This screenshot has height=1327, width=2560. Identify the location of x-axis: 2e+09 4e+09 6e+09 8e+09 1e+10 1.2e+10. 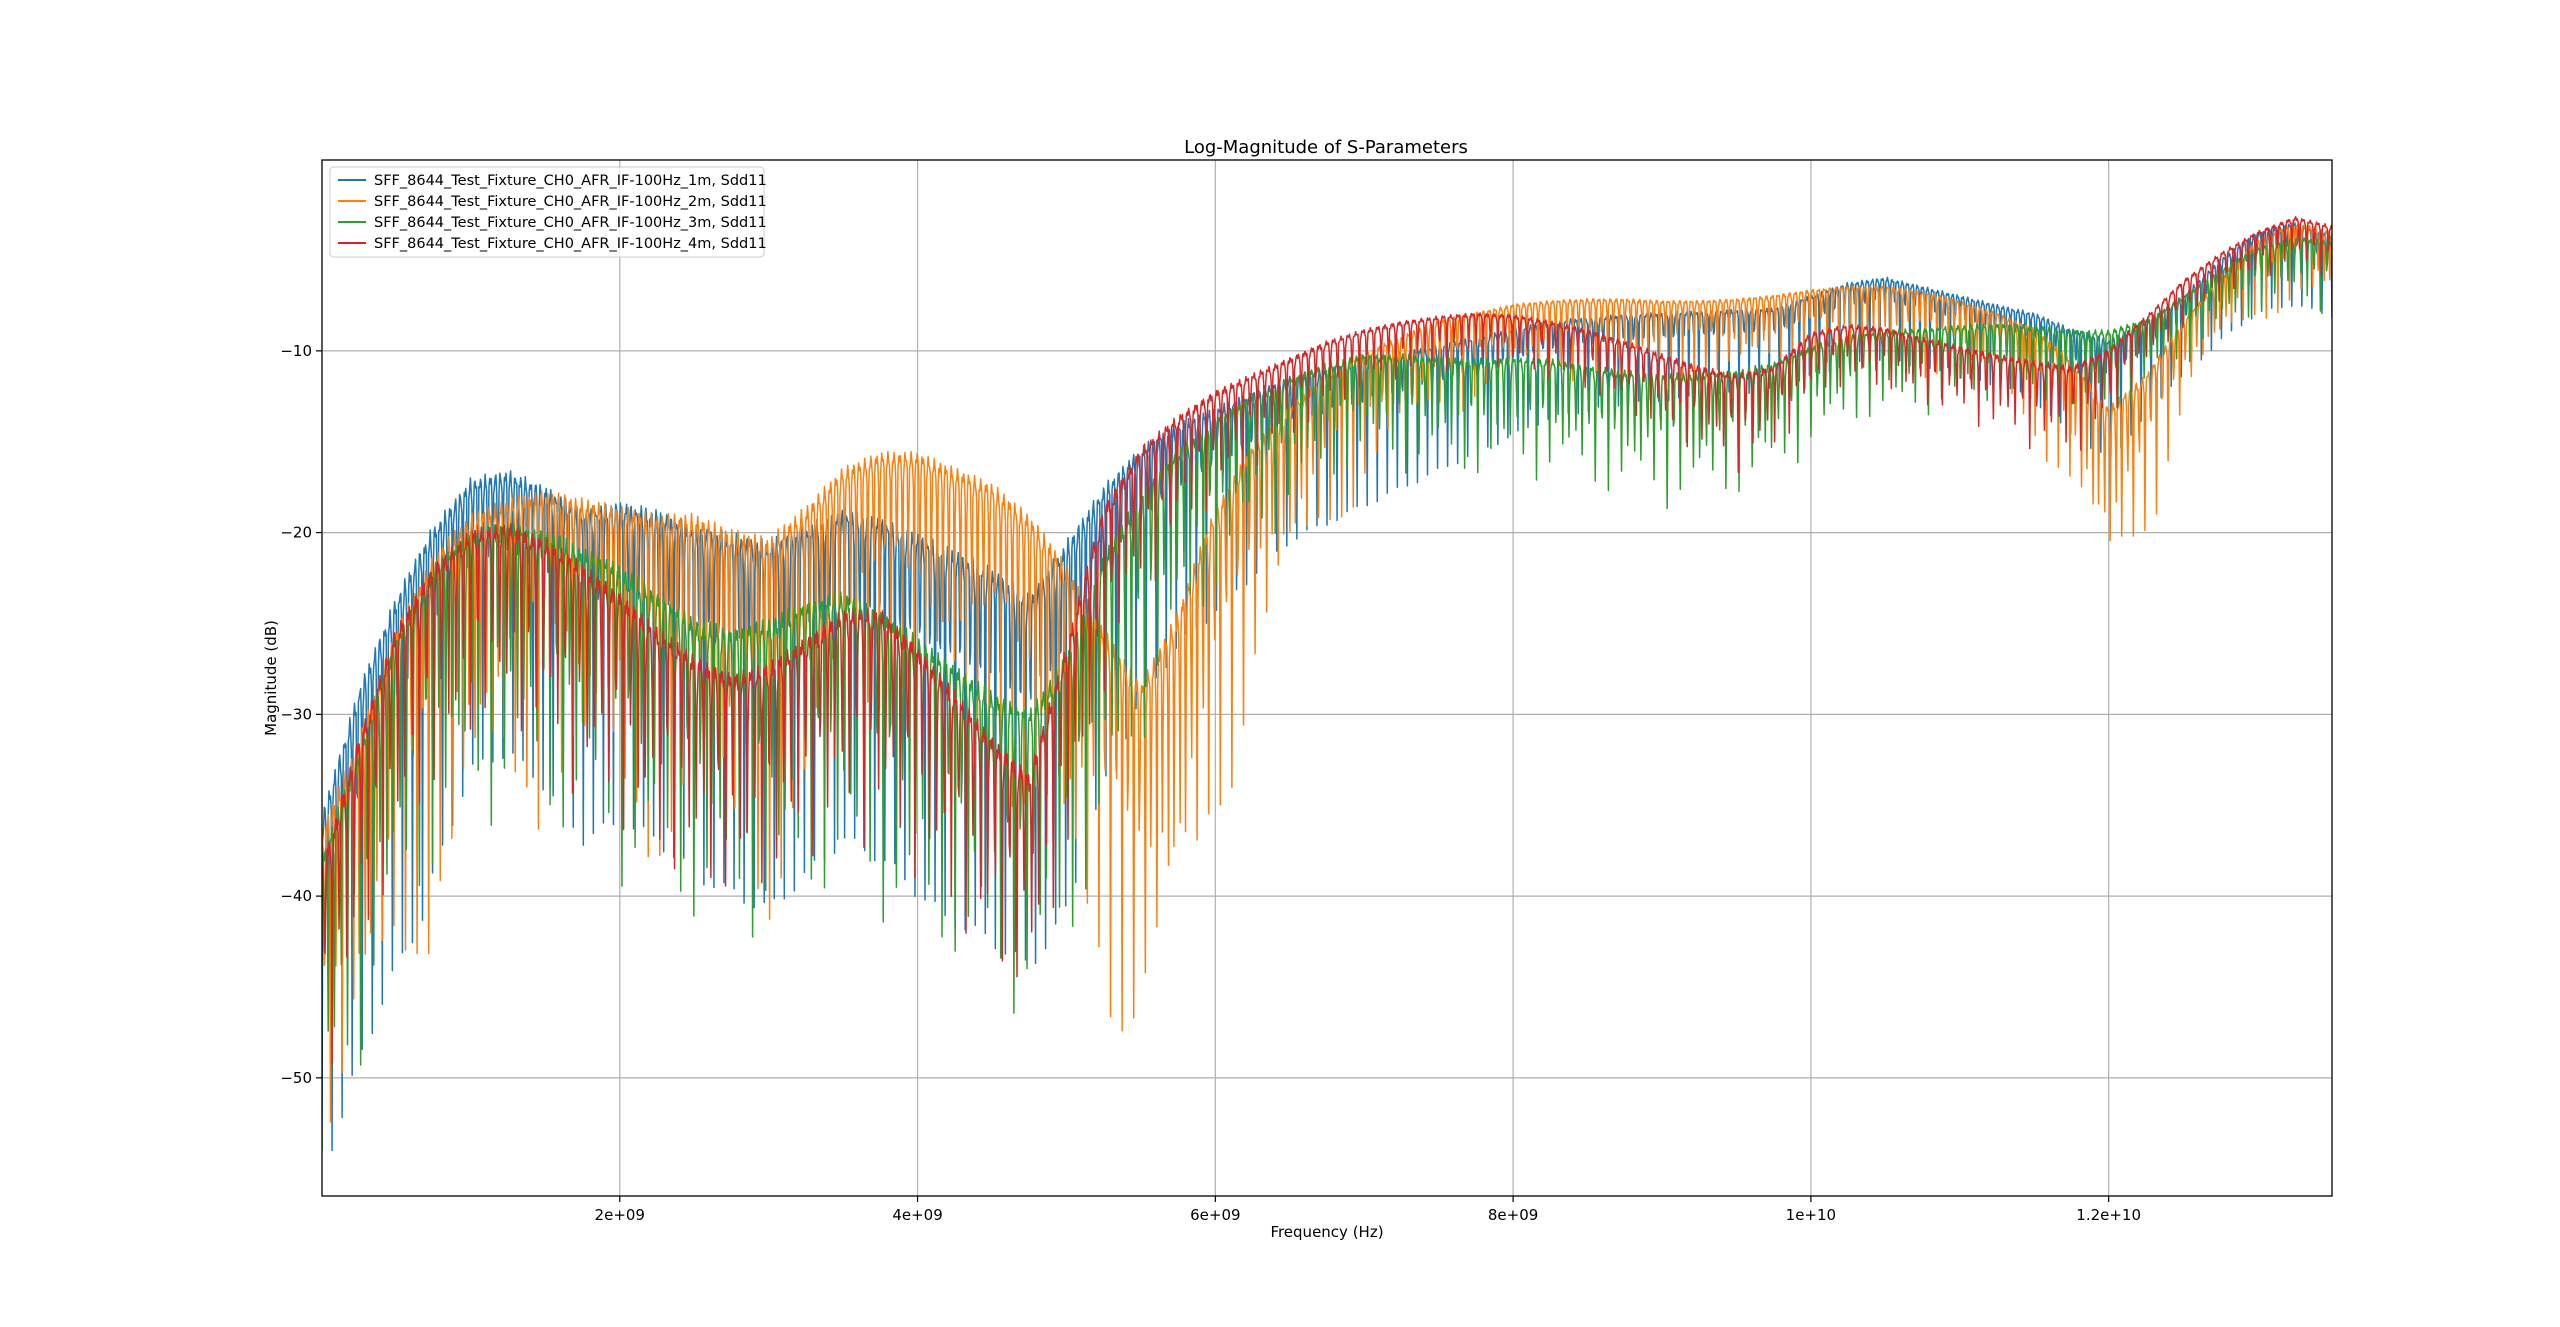
(1368, 1210).